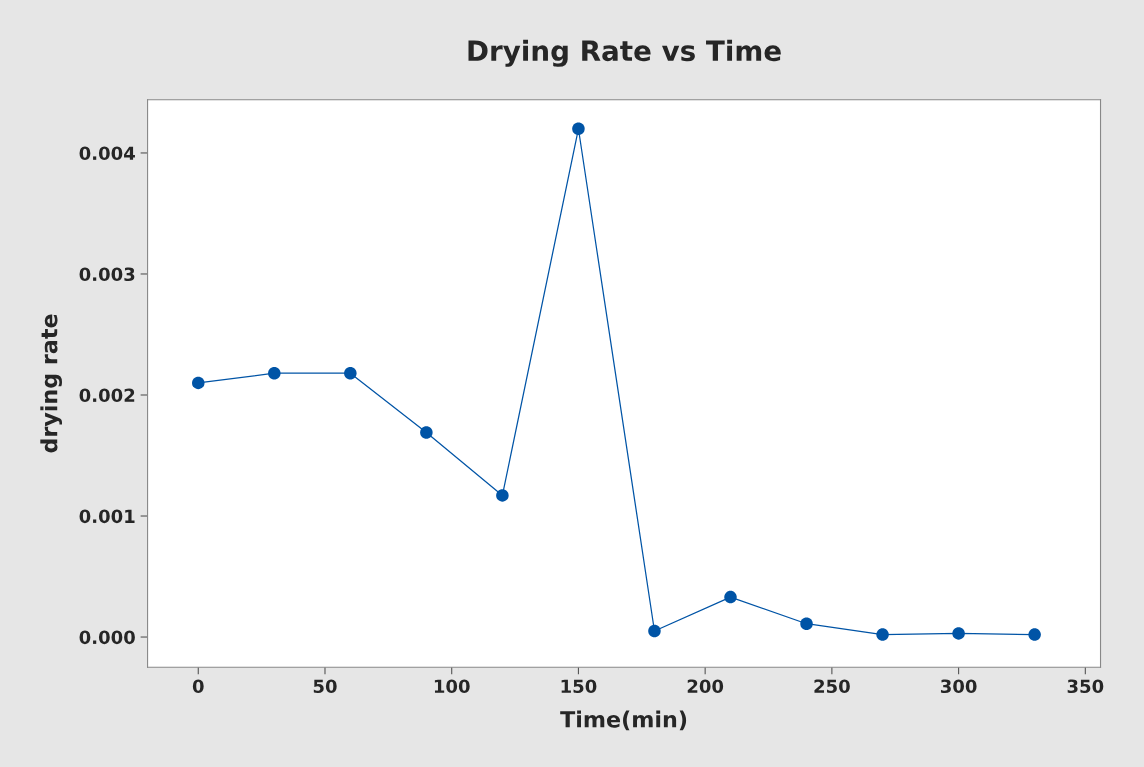 This screenshot has height=767, width=1144. I want to click on x-tick-label: 300, so click(958, 686).